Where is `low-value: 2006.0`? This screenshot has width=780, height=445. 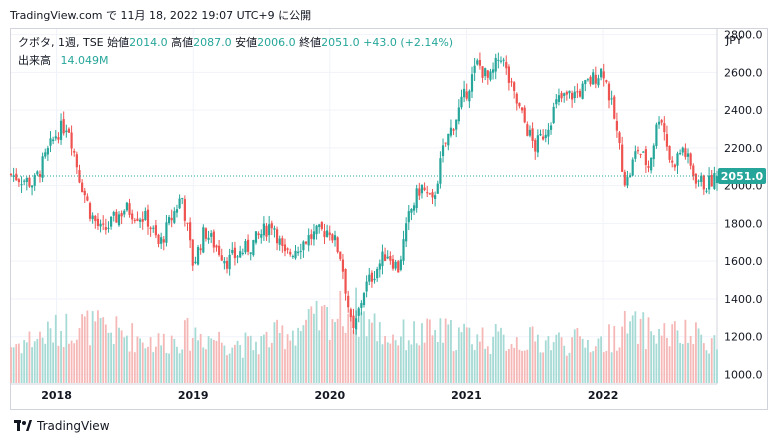
low-value: 2006.0 is located at coordinates (276, 42).